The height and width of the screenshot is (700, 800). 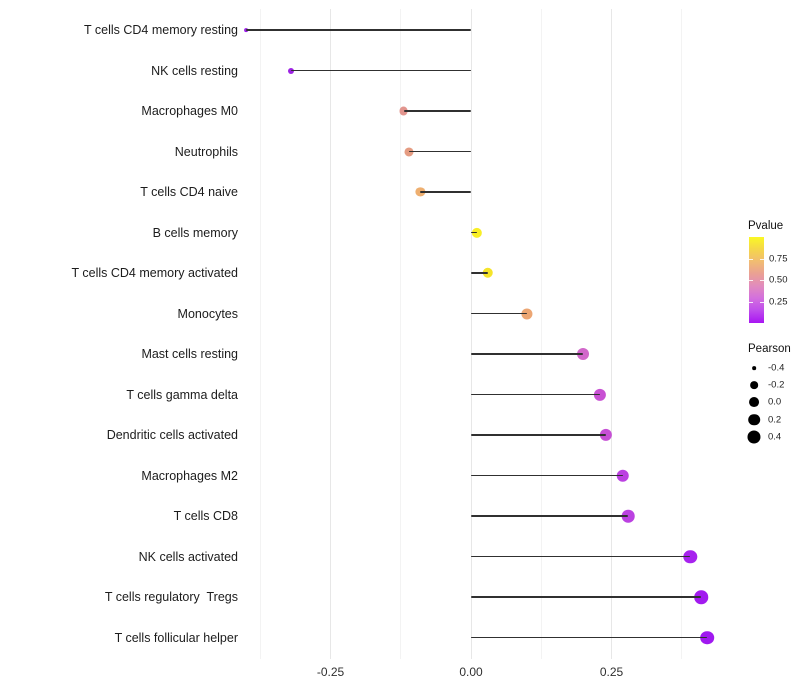 I want to click on colorbar-tick-label: 0.75, so click(x=778, y=258).